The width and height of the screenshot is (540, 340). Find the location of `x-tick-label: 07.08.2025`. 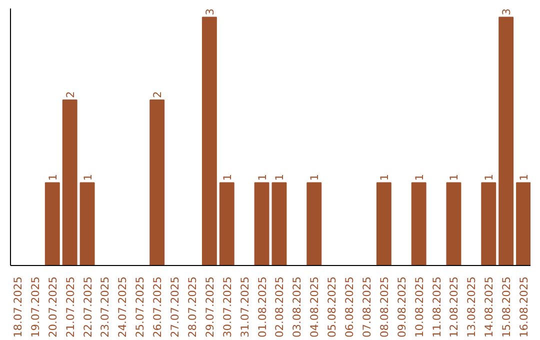

x-tick-label: 07.08.2025 is located at coordinates (367, 307).